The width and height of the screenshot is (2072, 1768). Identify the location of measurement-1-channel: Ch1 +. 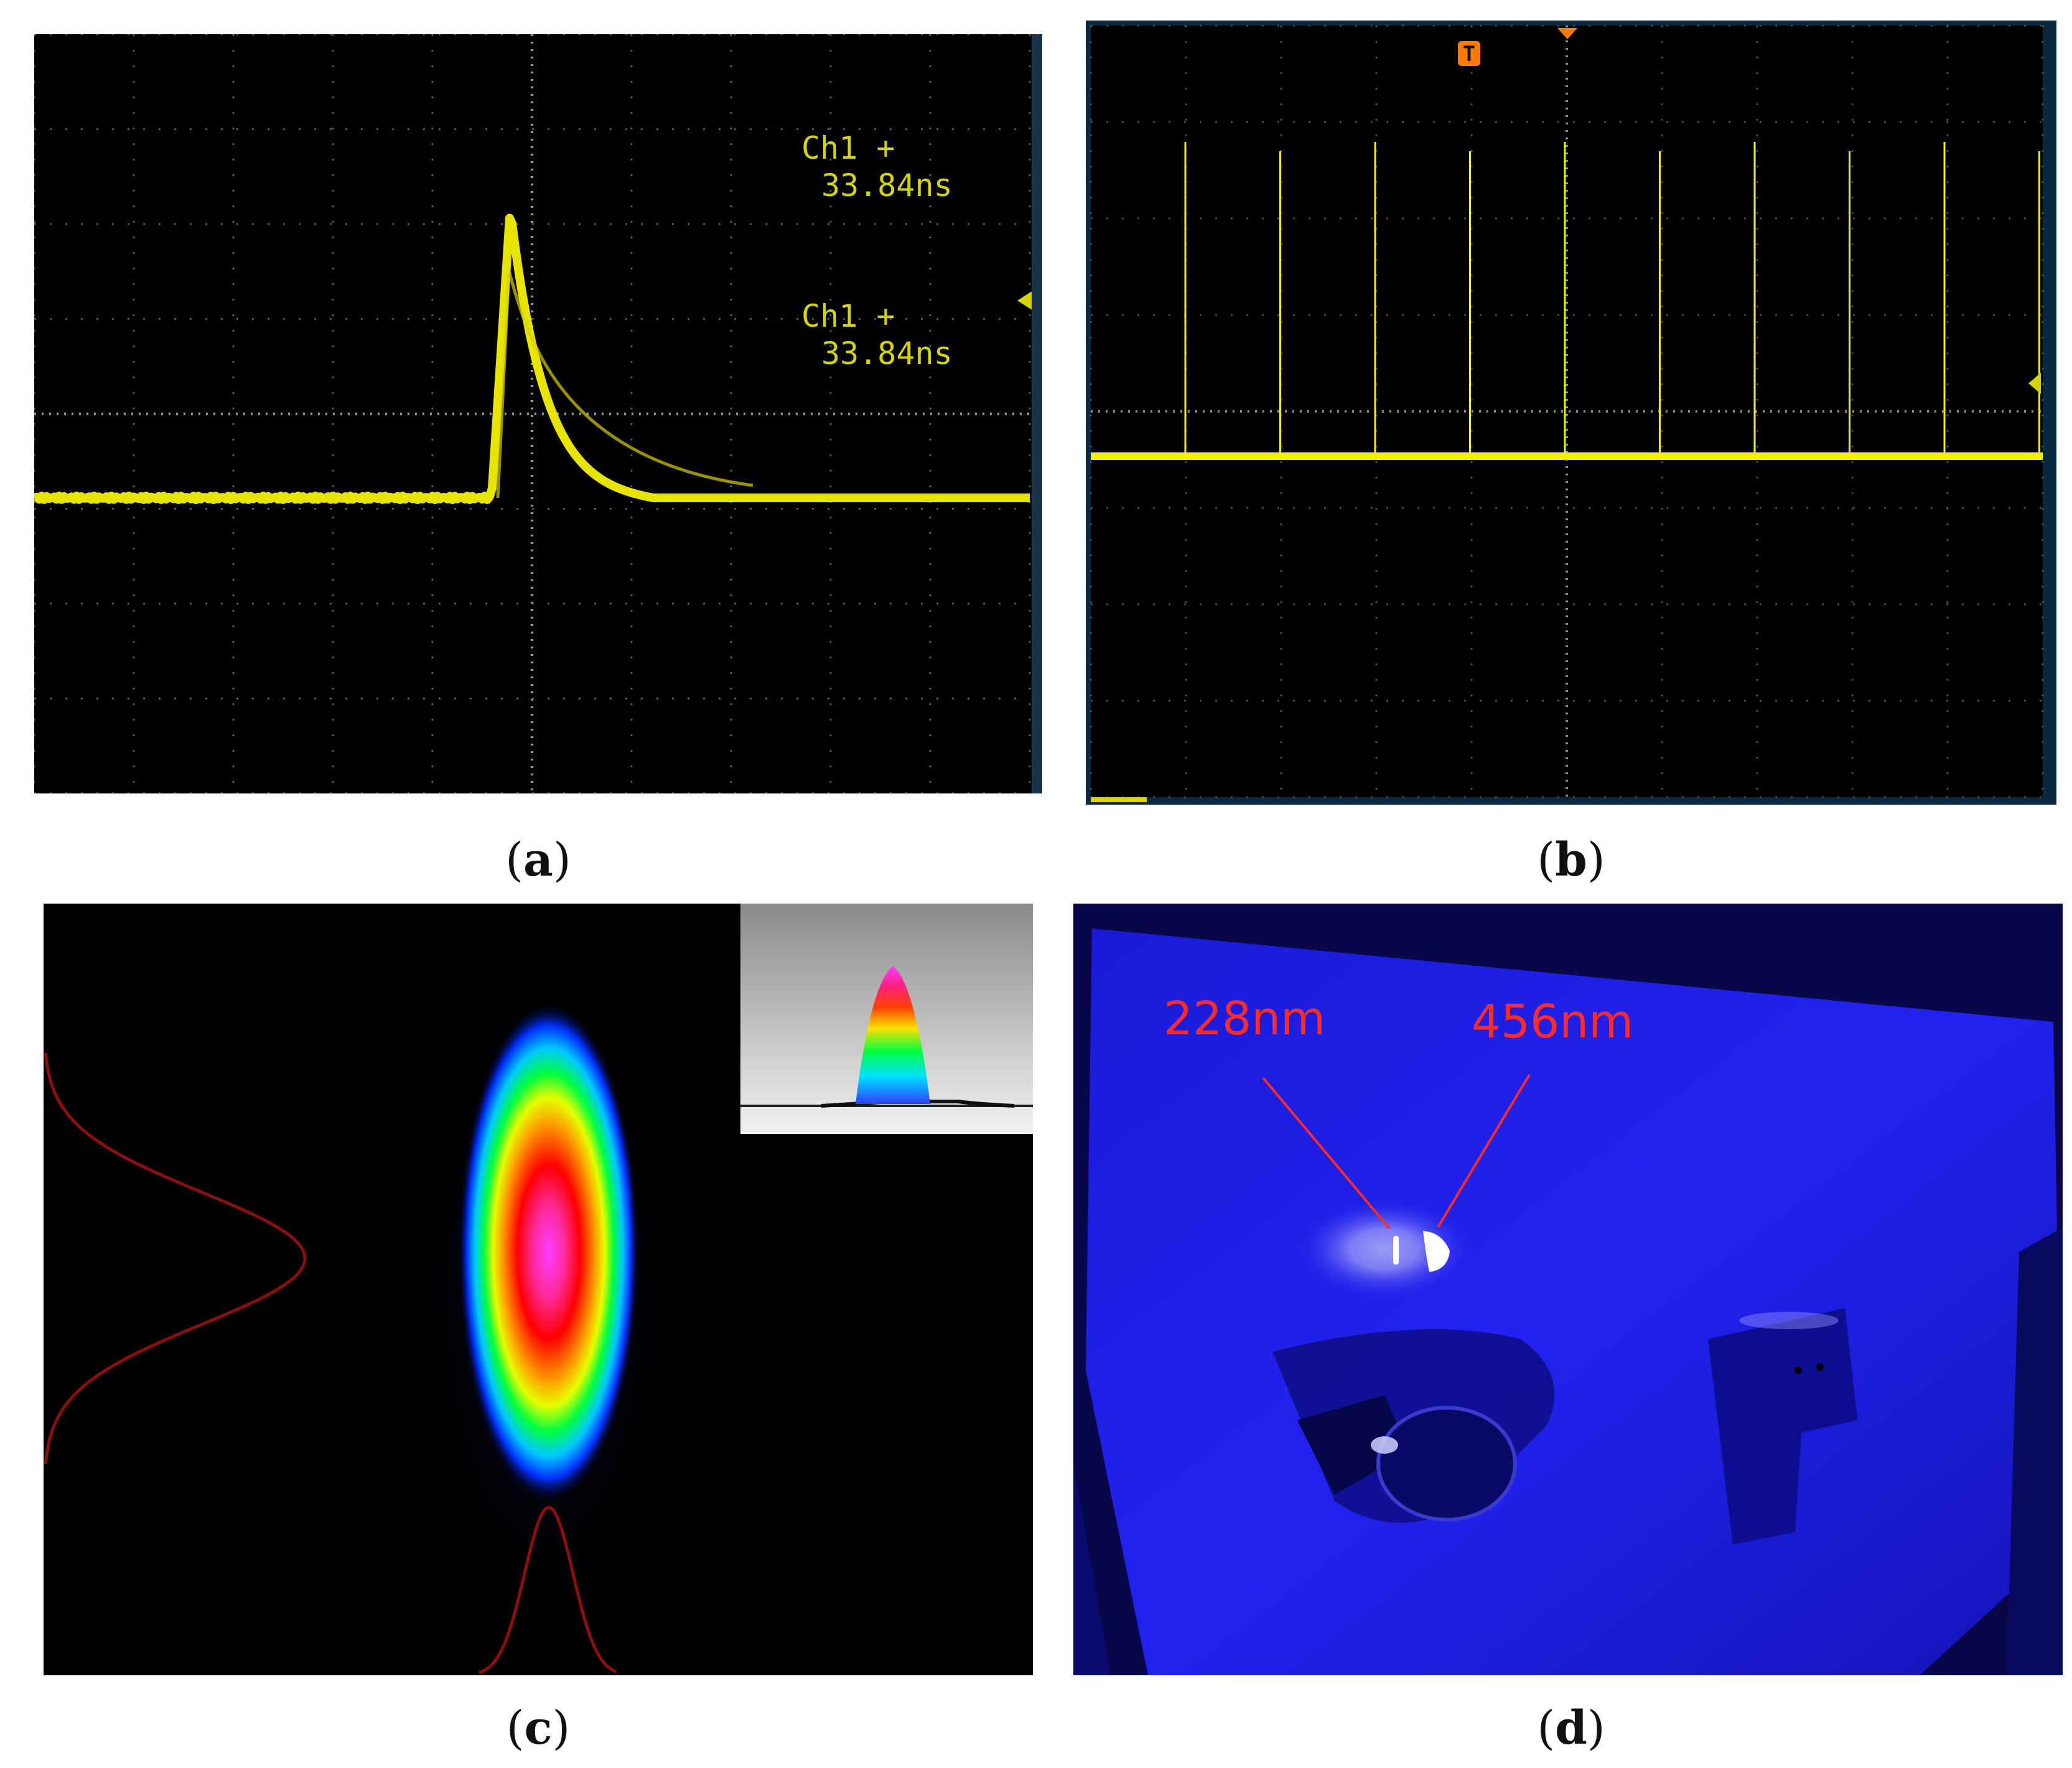
(848, 148).